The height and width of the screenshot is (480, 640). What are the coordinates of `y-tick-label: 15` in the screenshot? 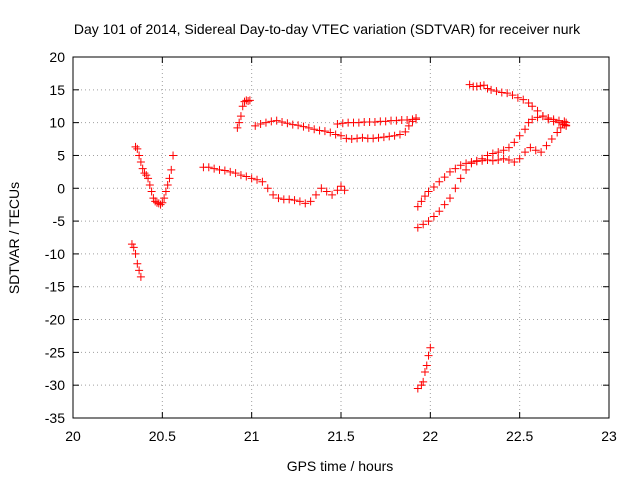 It's located at (57, 90).